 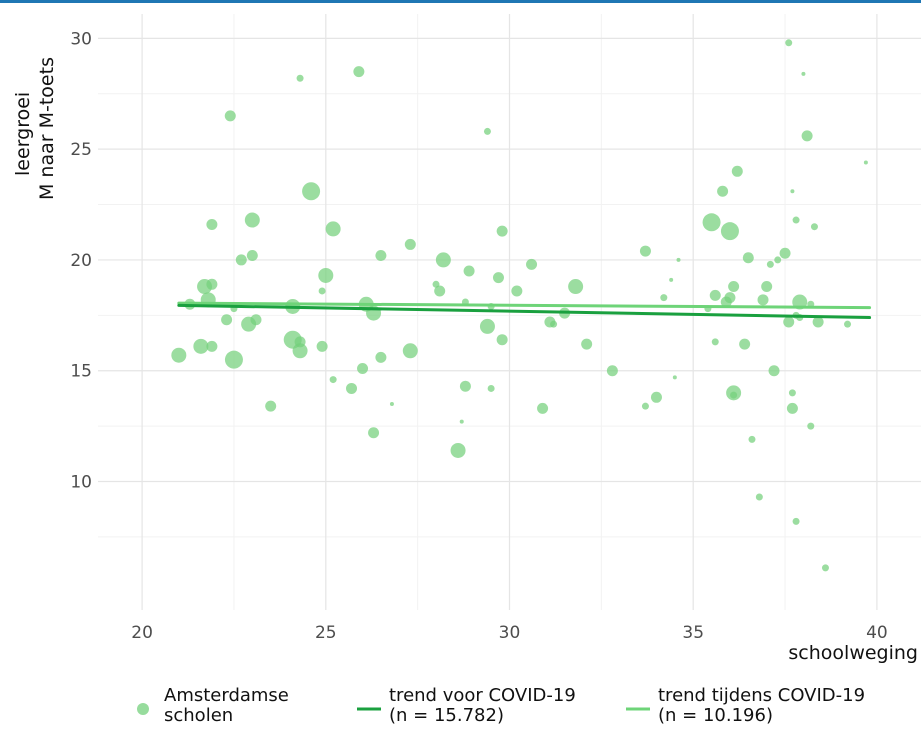 What do you see at coordinates (81, 372) in the screenshot?
I see `y-tick-label: 15` at bounding box center [81, 372].